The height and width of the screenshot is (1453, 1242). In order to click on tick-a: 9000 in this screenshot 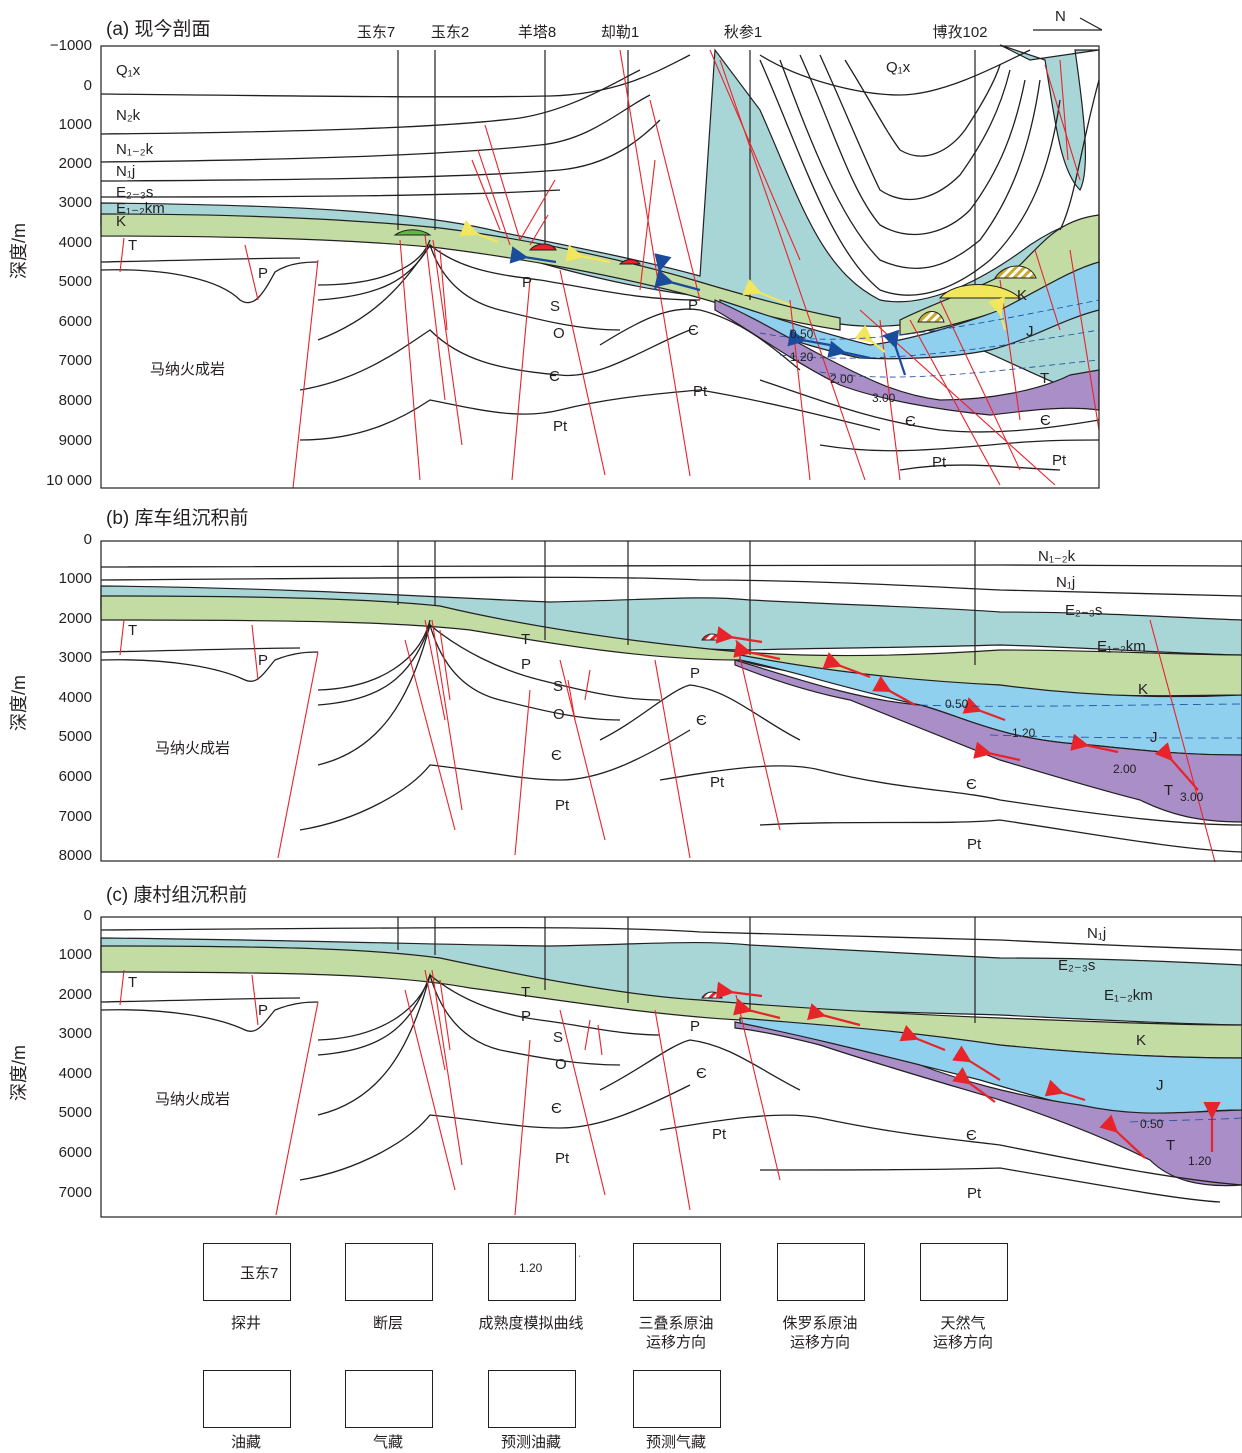, I will do `click(75, 440)`.